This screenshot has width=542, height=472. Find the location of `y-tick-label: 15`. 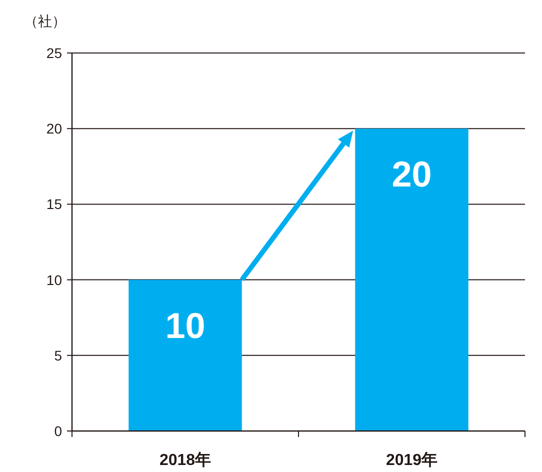

y-tick-label: 15 is located at coordinates (54, 204).